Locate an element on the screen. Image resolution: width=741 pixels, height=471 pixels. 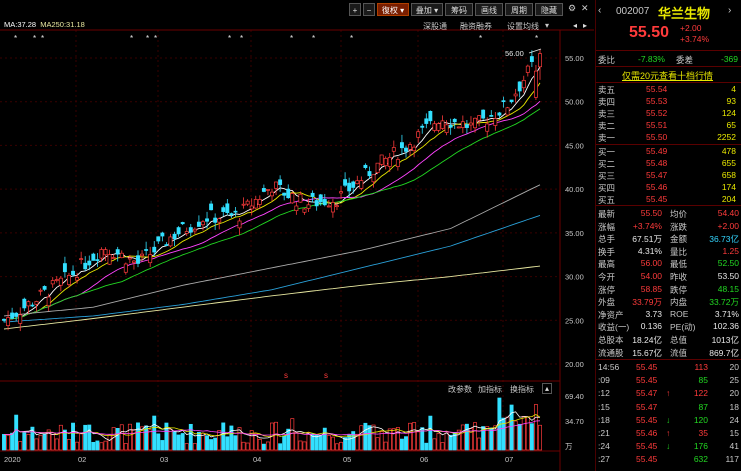
ask-row: 卖三 55.52 124 is located at coordinates (668, 114).